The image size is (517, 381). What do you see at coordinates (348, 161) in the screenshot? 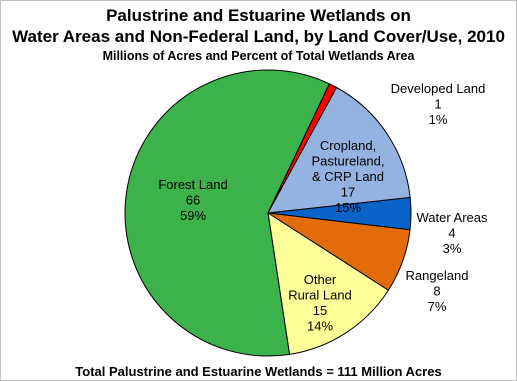
I see `slice-label-cropland-pastureland-crp-land-name-1: Pastureland,` at bounding box center [348, 161].